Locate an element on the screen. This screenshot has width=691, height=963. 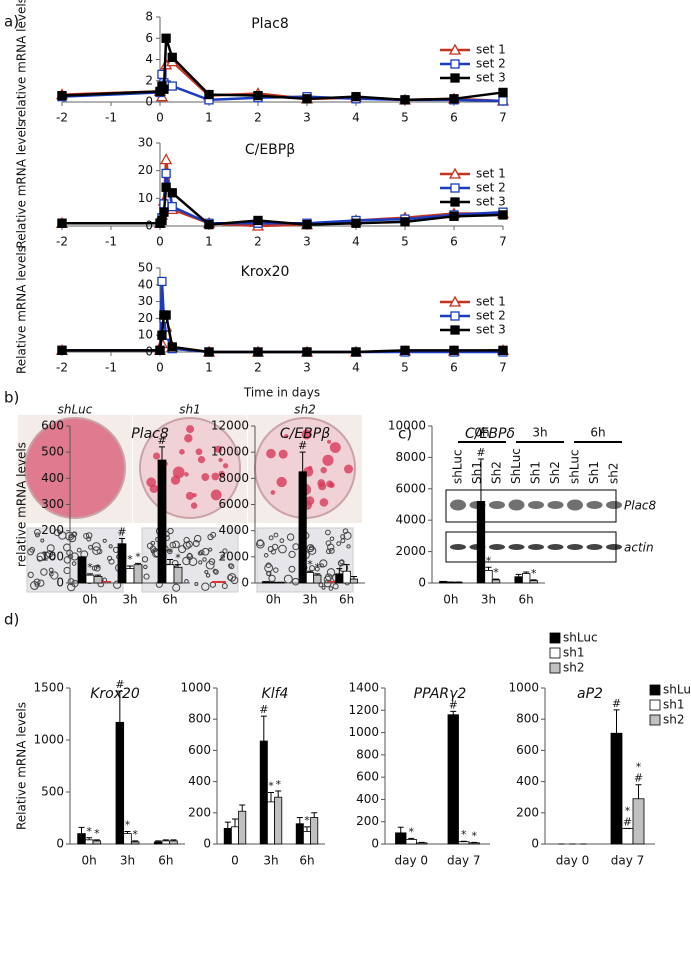
x-tick-label: day 7 is located at coordinates (628, 861).